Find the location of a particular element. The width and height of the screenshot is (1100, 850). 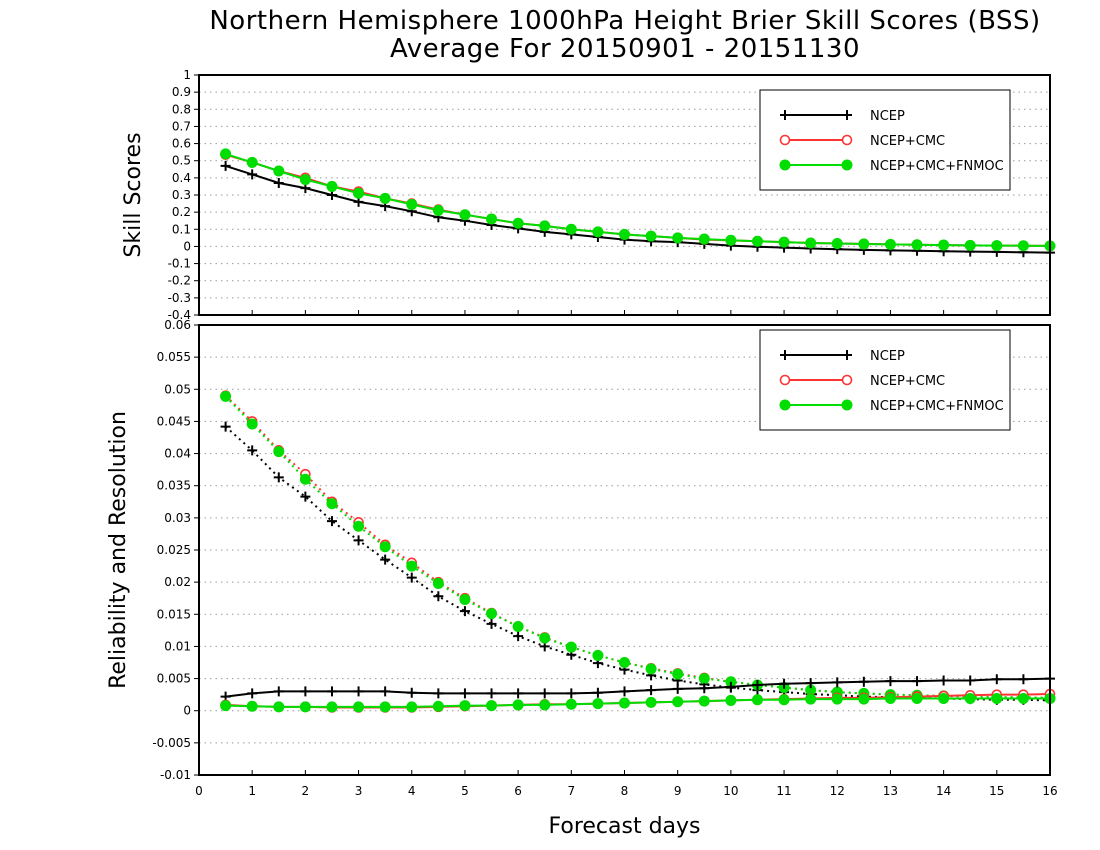

y-tick-label: 1 is located at coordinates (187, 75).